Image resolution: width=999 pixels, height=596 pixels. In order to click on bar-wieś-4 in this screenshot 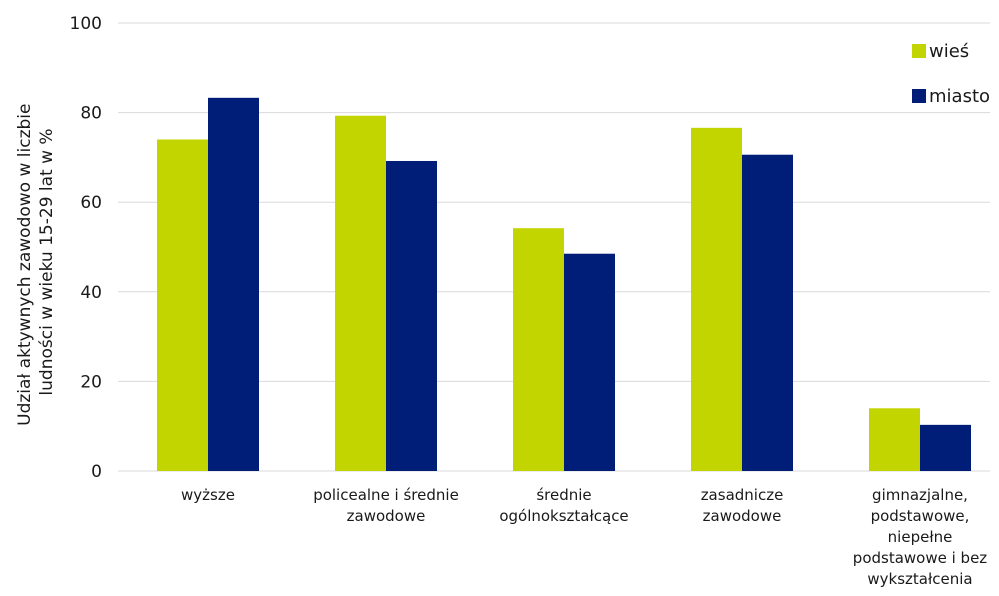, I will do `click(894, 439)`.